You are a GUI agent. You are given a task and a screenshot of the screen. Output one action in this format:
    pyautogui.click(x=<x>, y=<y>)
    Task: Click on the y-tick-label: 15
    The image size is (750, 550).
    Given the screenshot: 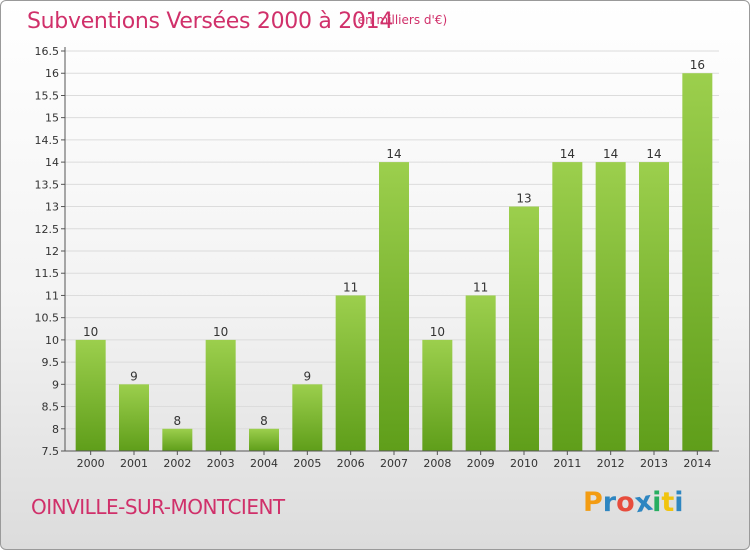 What is the action you would take?
    pyautogui.click(x=52, y=118)
    